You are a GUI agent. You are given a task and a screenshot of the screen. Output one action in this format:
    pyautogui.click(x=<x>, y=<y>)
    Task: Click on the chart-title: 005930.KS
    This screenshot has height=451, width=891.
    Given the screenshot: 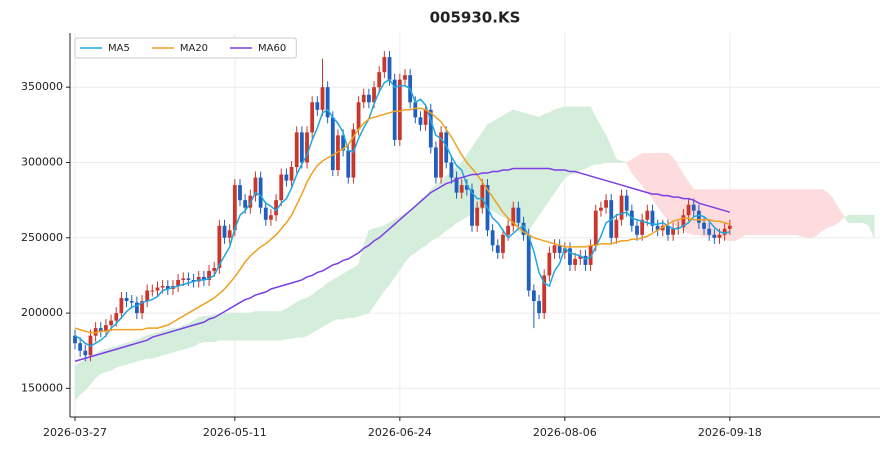 What is the action you would take?
    pyautogui.click(x=475, y=18)
    